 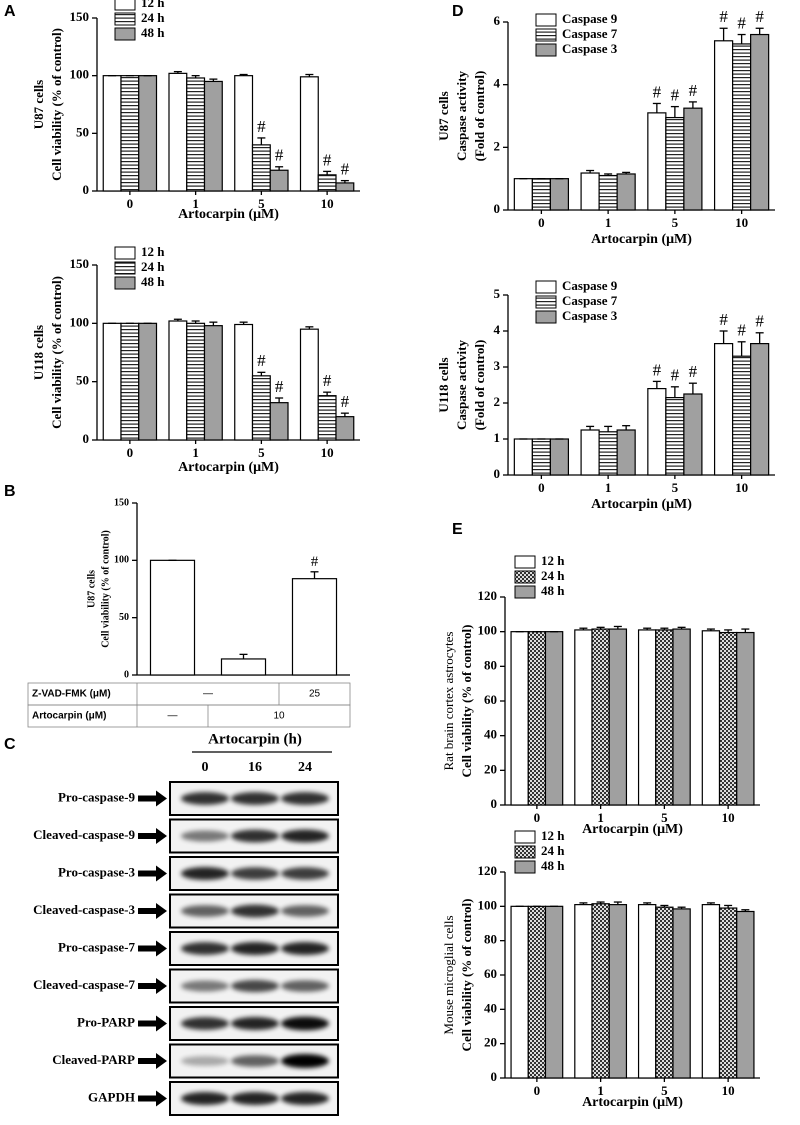 What do you see at coordinates (497, 437) in the screenshot?
I see `y-tick-label: 1` at bounding box center [497, 437].